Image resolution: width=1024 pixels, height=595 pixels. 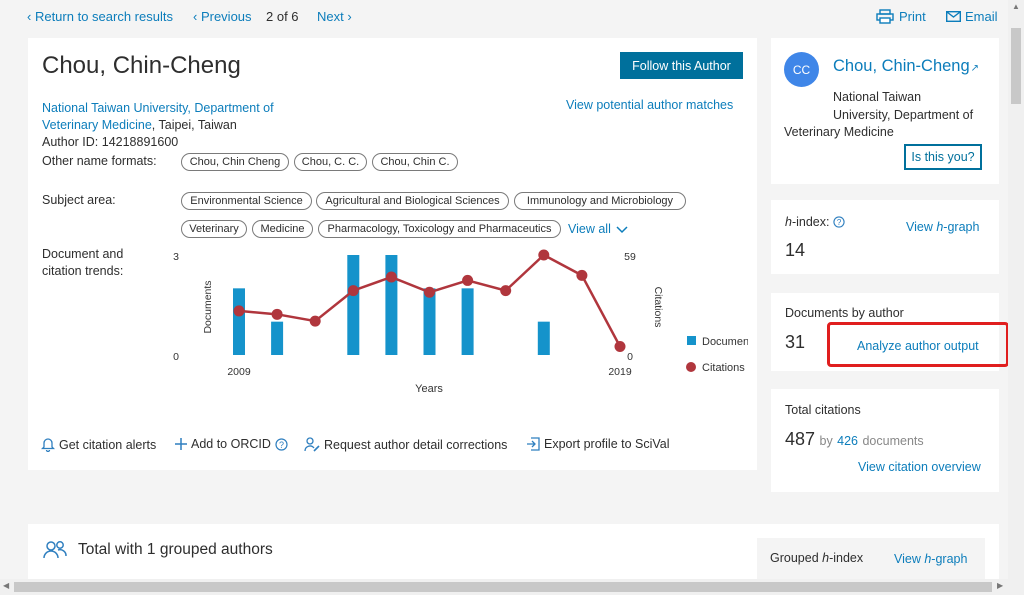 I want to click on left-axis-tick-min: 0, so click(x=176, y=357).